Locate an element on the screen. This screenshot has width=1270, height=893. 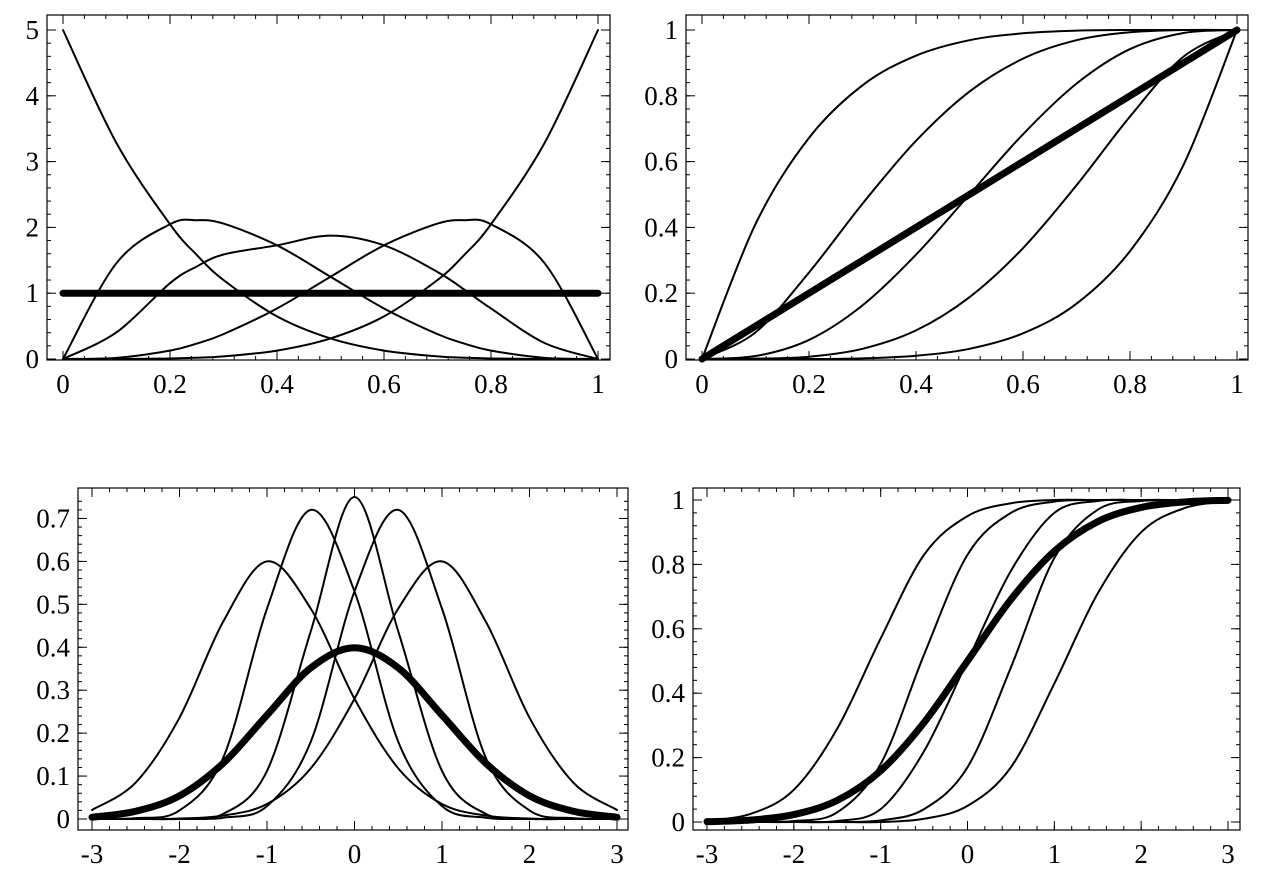
y-tick-label: 0.5 is located at coordinates (53, 604).